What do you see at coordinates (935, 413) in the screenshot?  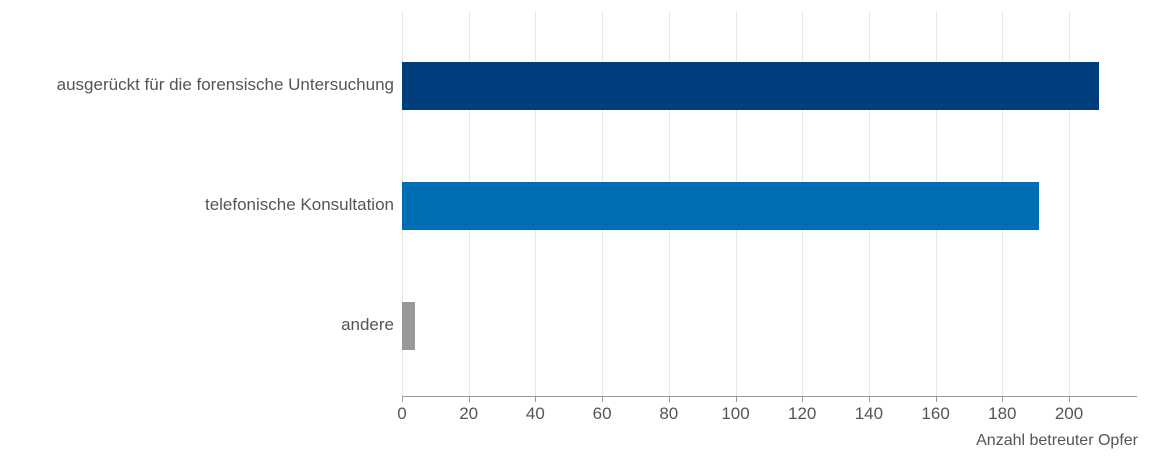 I see `x-tick-label: 160` at bounding box center [935, 413].